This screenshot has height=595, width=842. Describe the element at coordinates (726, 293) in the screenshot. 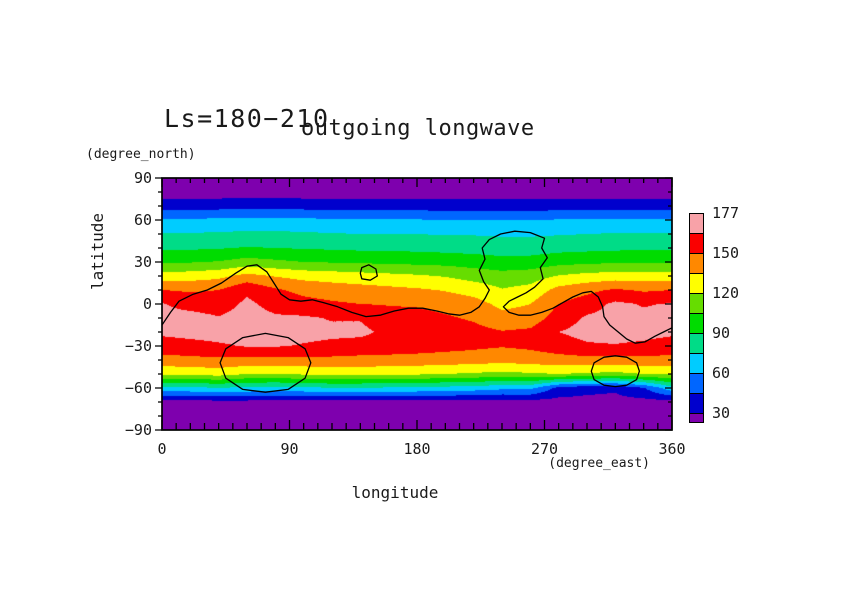

I see `colorbar-tick-label: 120` at that location.